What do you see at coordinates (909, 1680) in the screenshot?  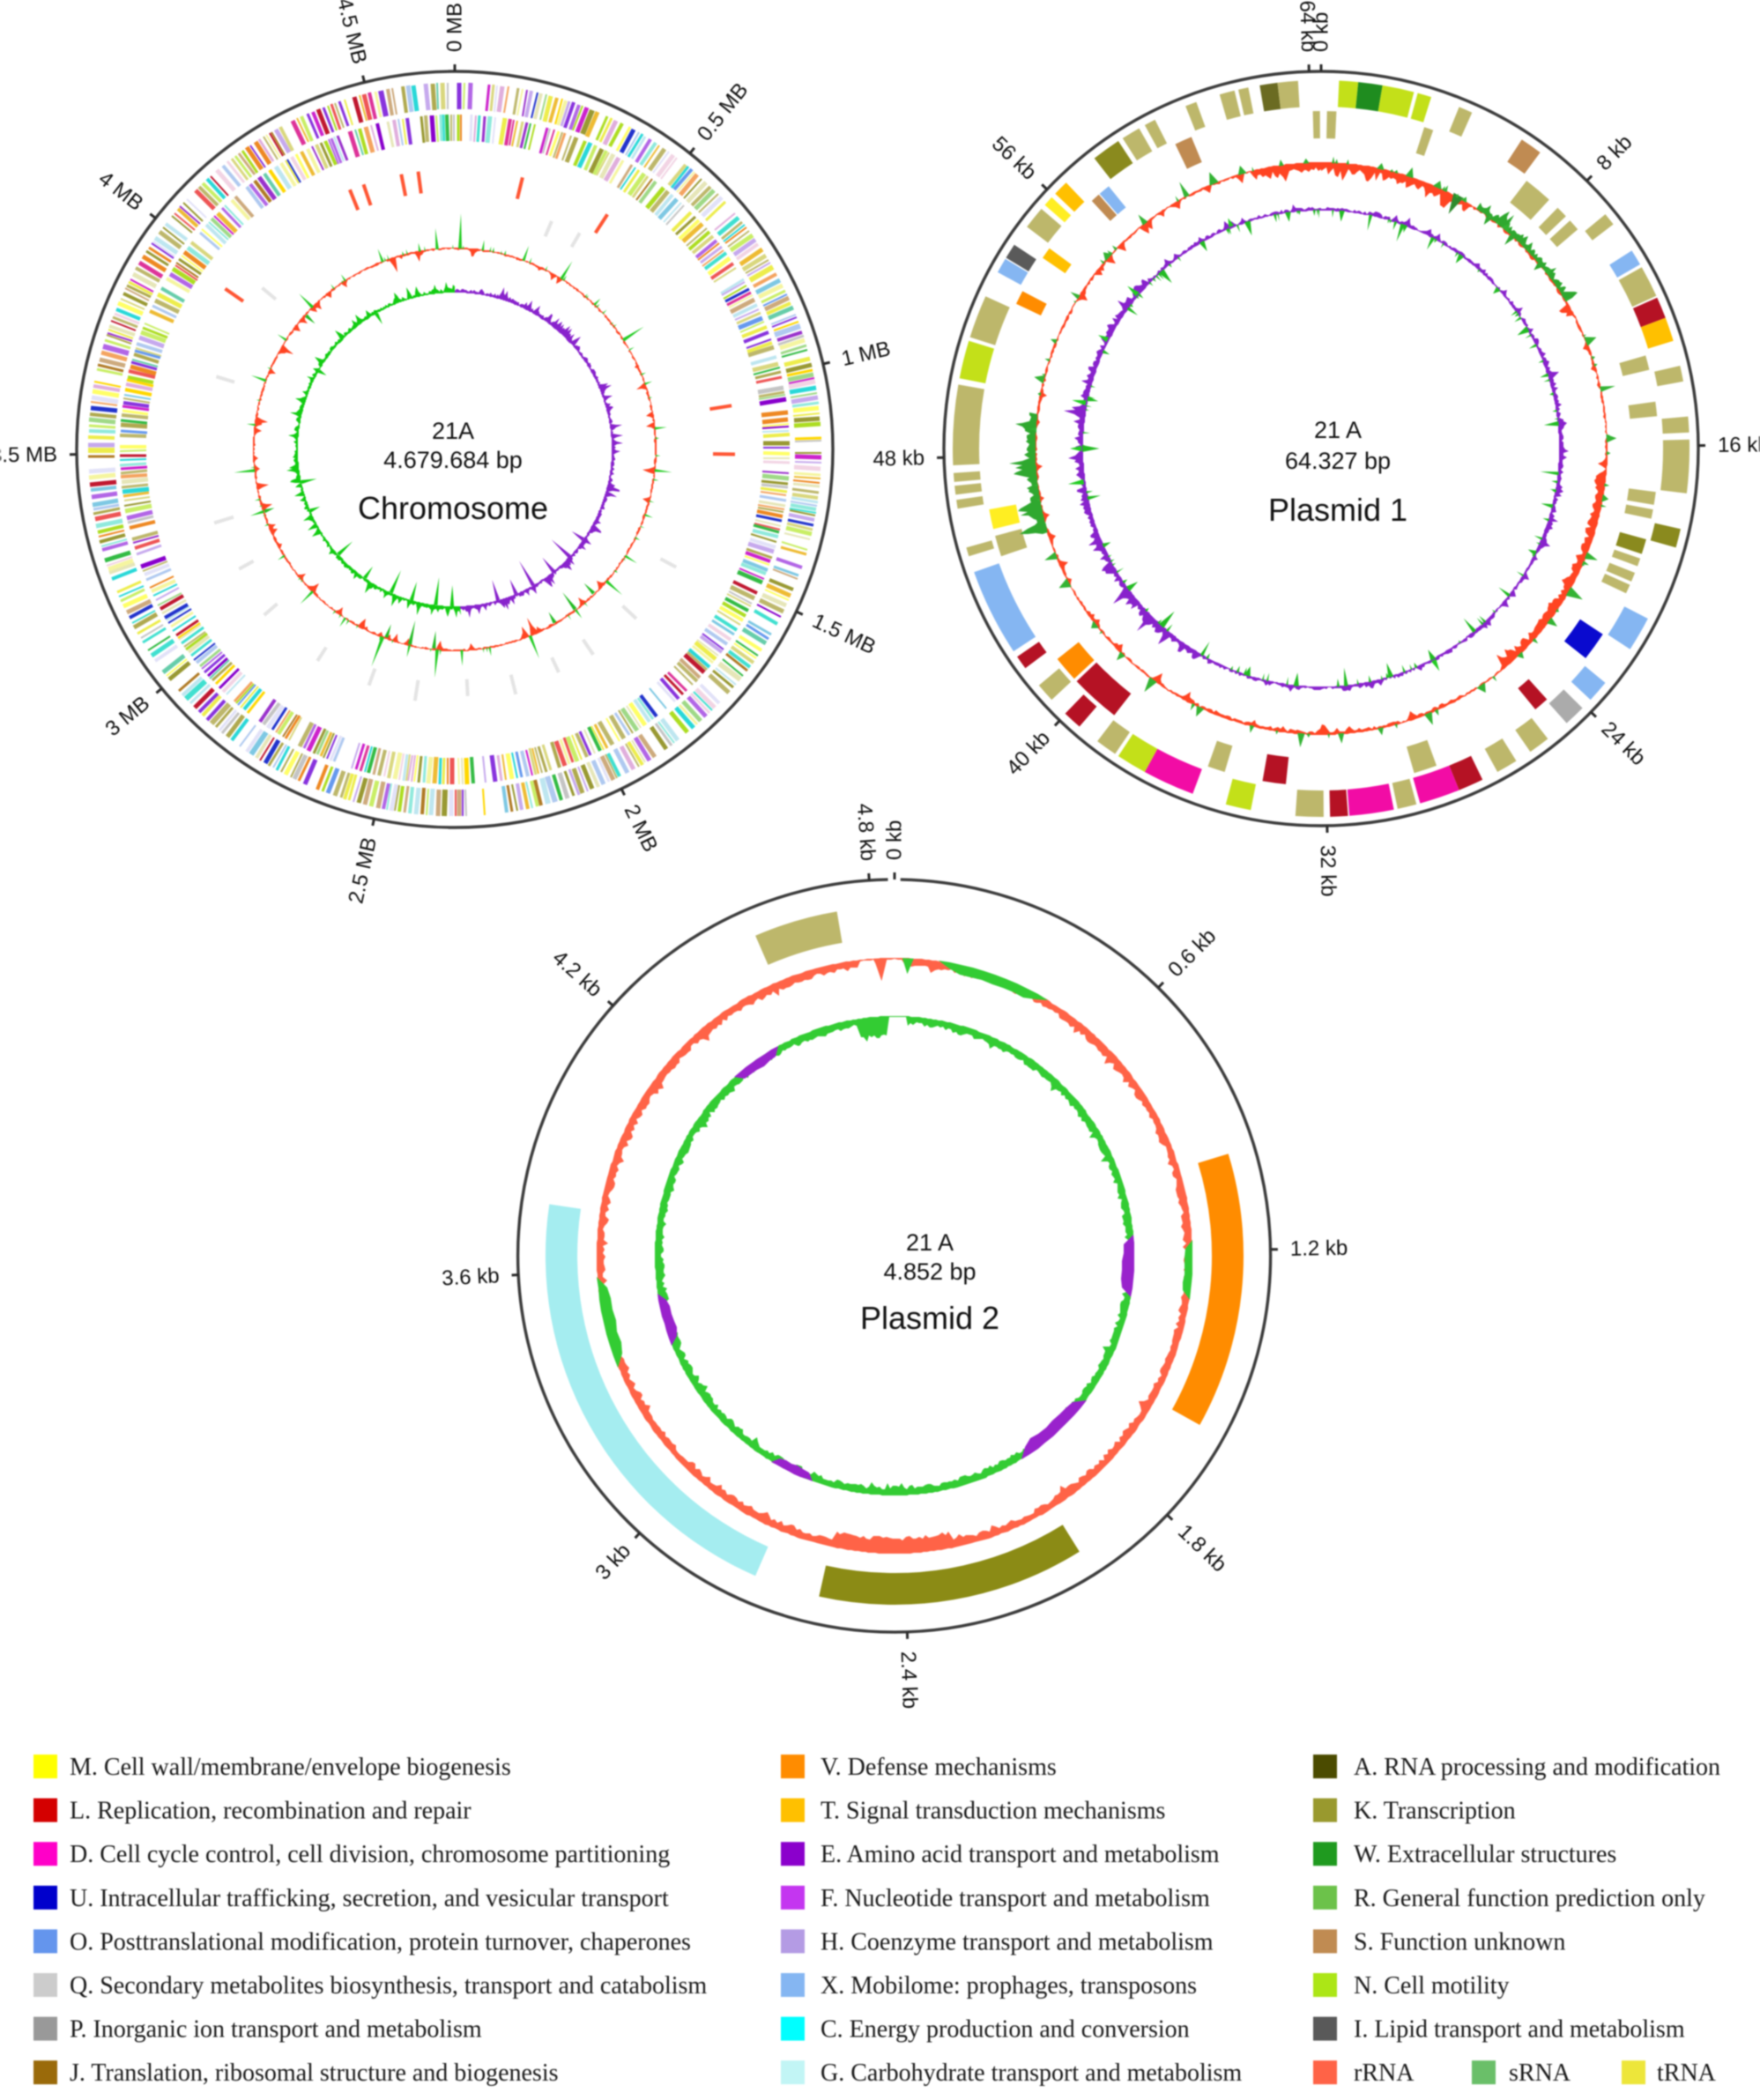 I see `svg-text: 2.4 kb` at bounding box center [909, 1680].